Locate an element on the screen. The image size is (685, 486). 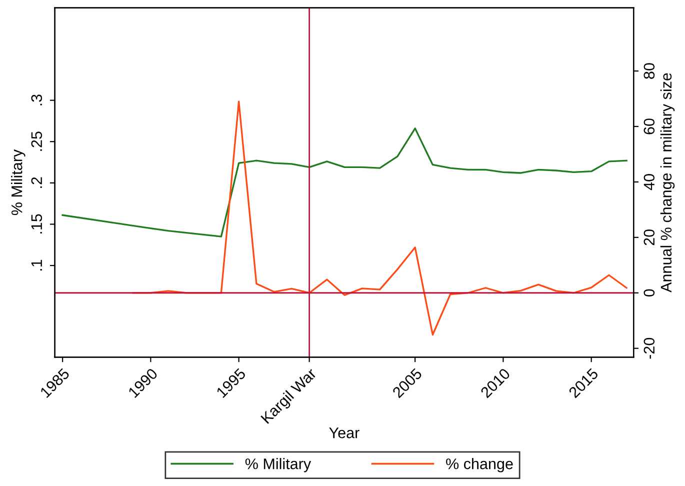
y-tick-label: .2 is located at coordinates (36, 182).